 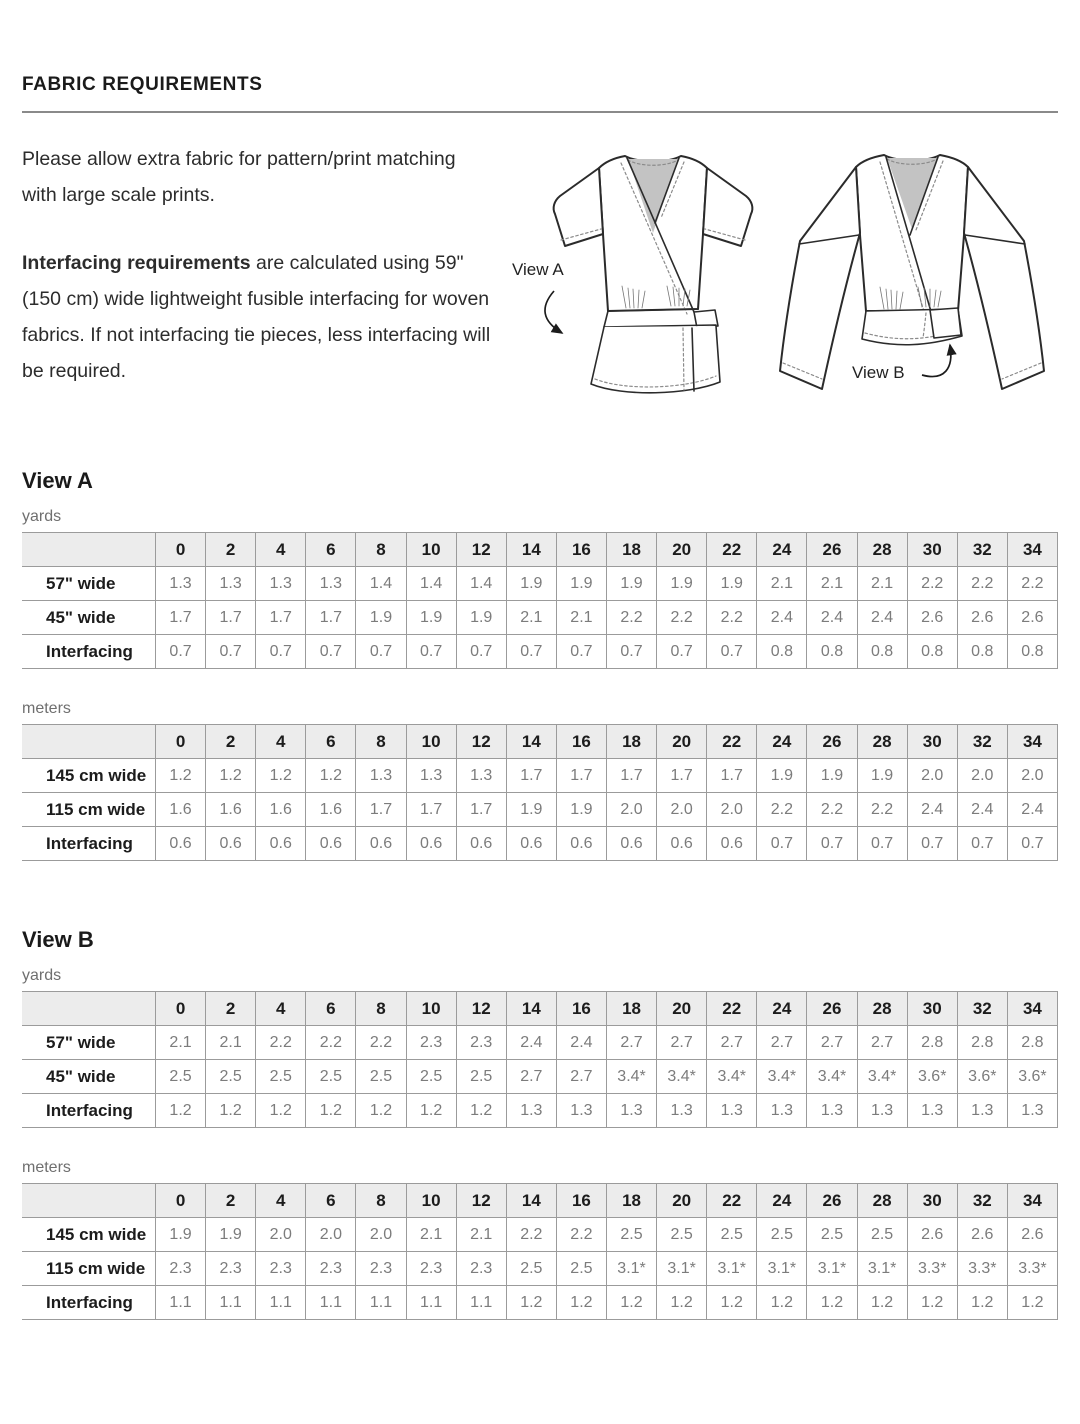 What do you see at coordinates (142, 84) in the screenshot?
I see `page-title: FABRIC REQUIREMENTS` at bounding box center [142, 84].